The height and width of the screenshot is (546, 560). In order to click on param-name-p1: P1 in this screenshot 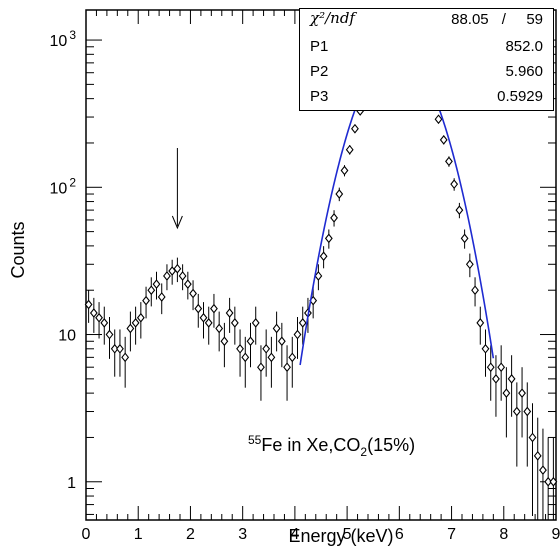, I will do `click(319, 46)`.